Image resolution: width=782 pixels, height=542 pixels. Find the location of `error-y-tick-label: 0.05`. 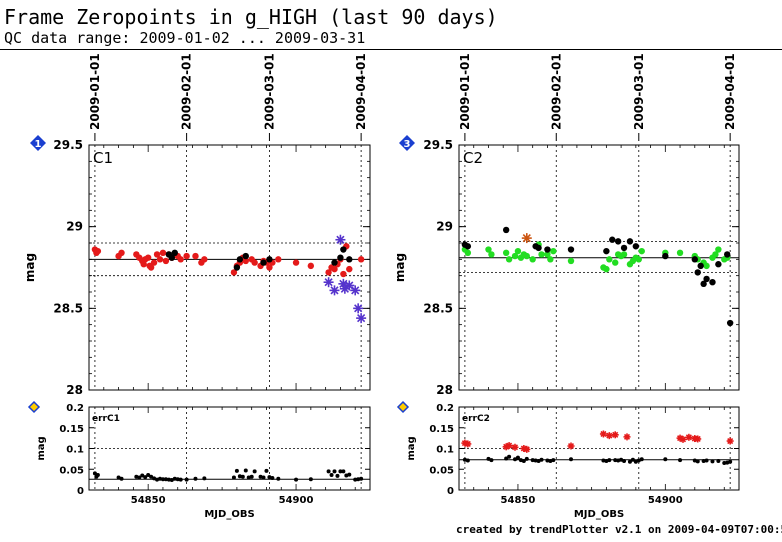

error-y-tick-label: 0.05 is located at coordinates (71, 470).